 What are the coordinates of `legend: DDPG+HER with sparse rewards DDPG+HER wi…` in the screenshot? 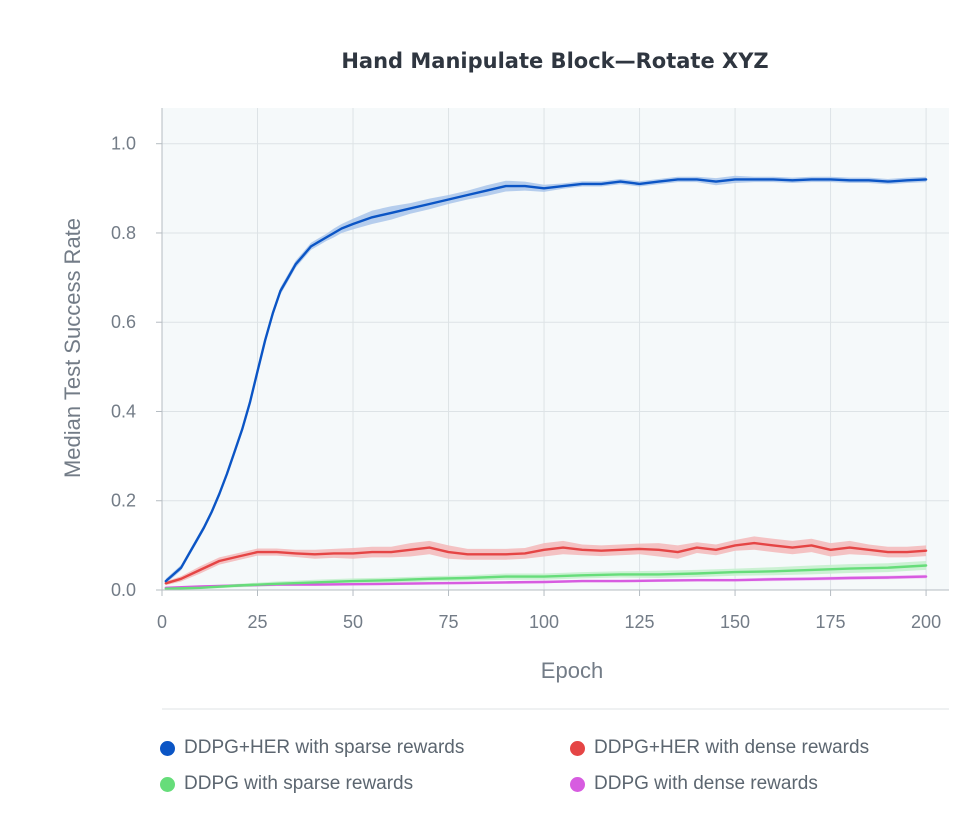 It's located at (555, 773).